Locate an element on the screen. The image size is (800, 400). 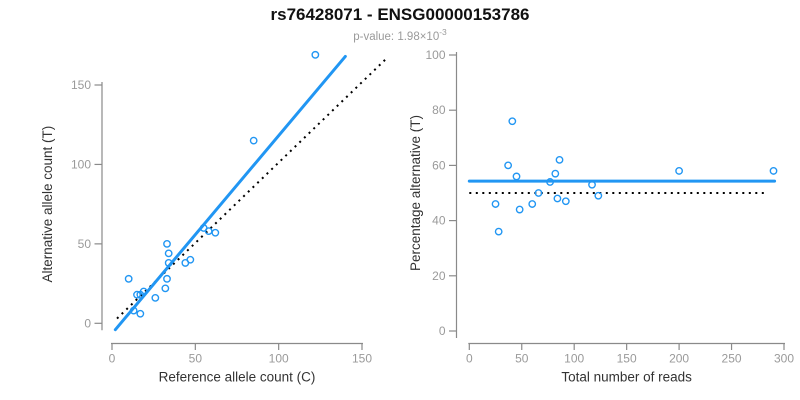
x-tick-label: 200 is located at coordinates (679, 359).